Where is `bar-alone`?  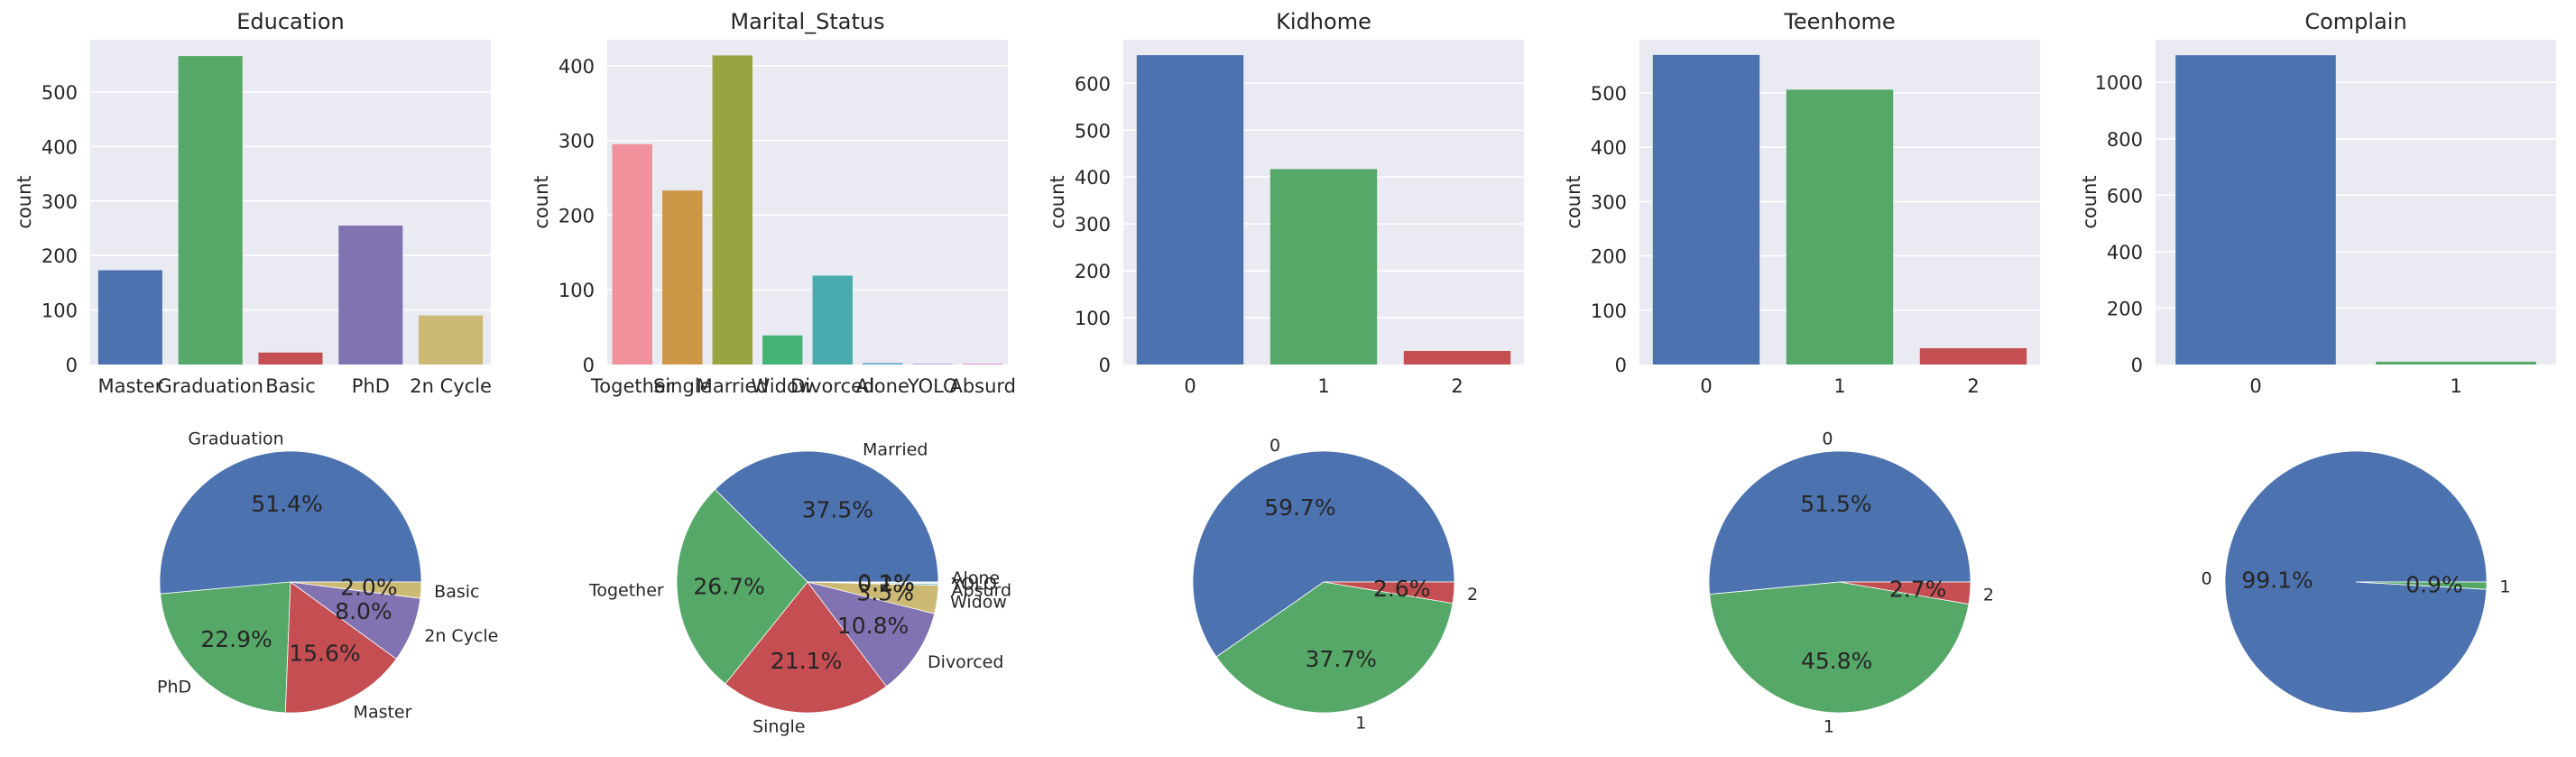 bar-alone is located at coordinates (883, 364).